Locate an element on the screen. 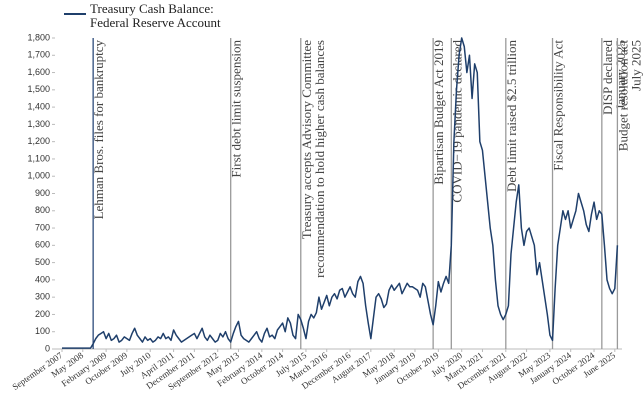 This screenshot has height=411, width=644. y-tick-label: 300 is located at coordinates (42, 297).